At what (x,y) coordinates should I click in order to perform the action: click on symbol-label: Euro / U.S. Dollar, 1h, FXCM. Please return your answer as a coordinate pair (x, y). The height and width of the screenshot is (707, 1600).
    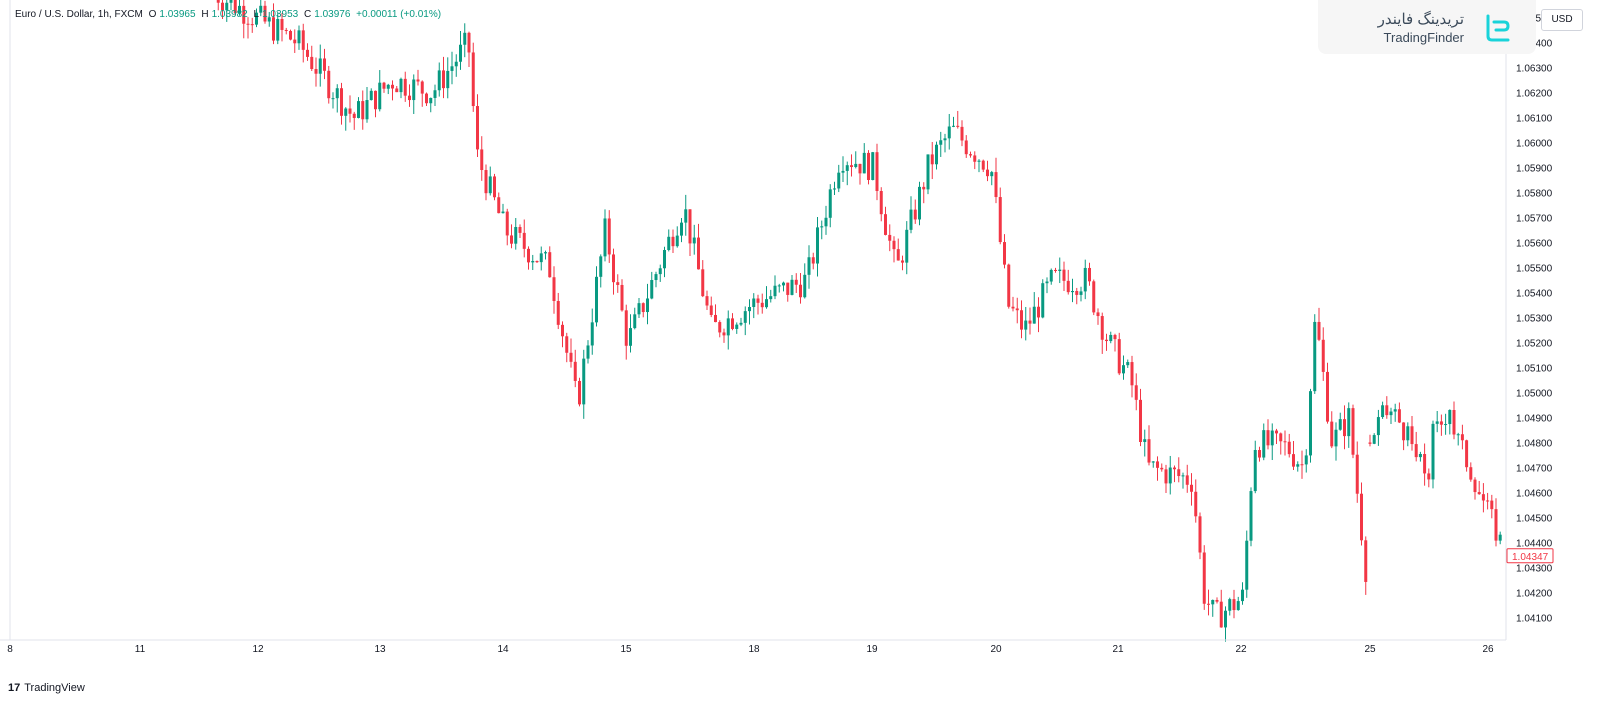
    Looking at the image, I should click on (79, 14).